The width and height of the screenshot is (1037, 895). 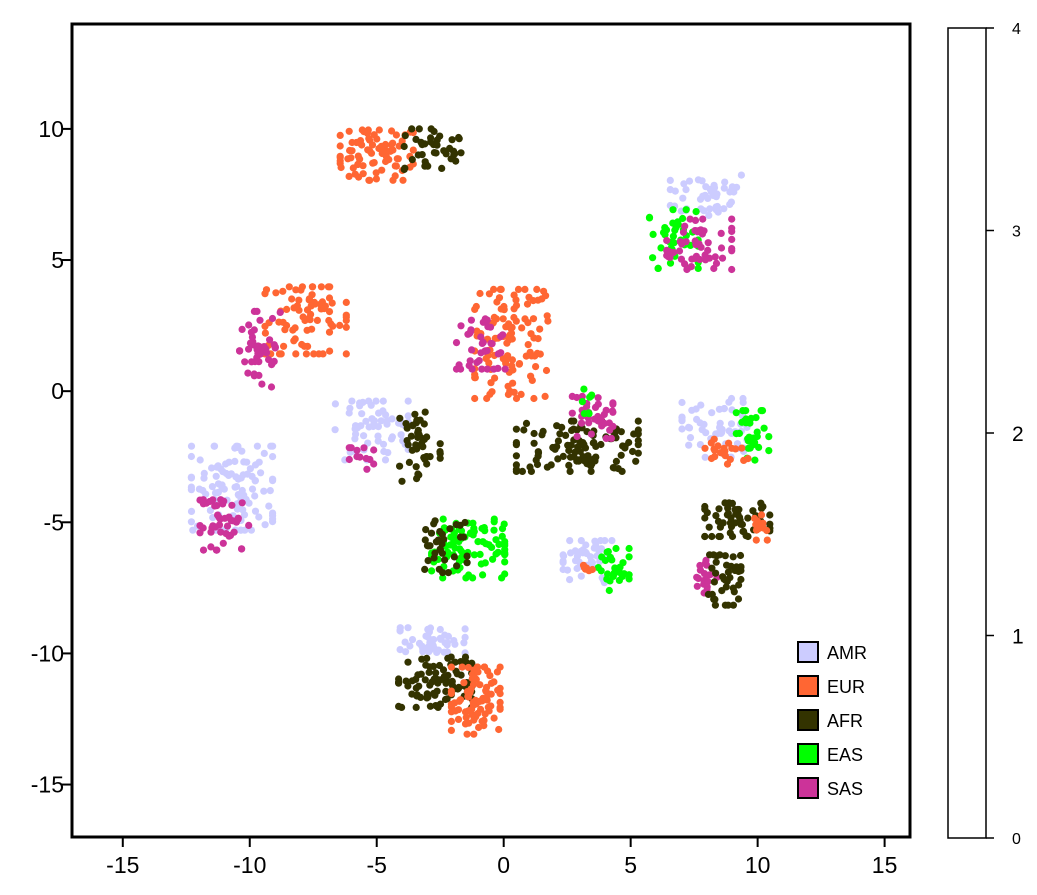 I want to click on cluster-sas, so click(x=480, y=344).